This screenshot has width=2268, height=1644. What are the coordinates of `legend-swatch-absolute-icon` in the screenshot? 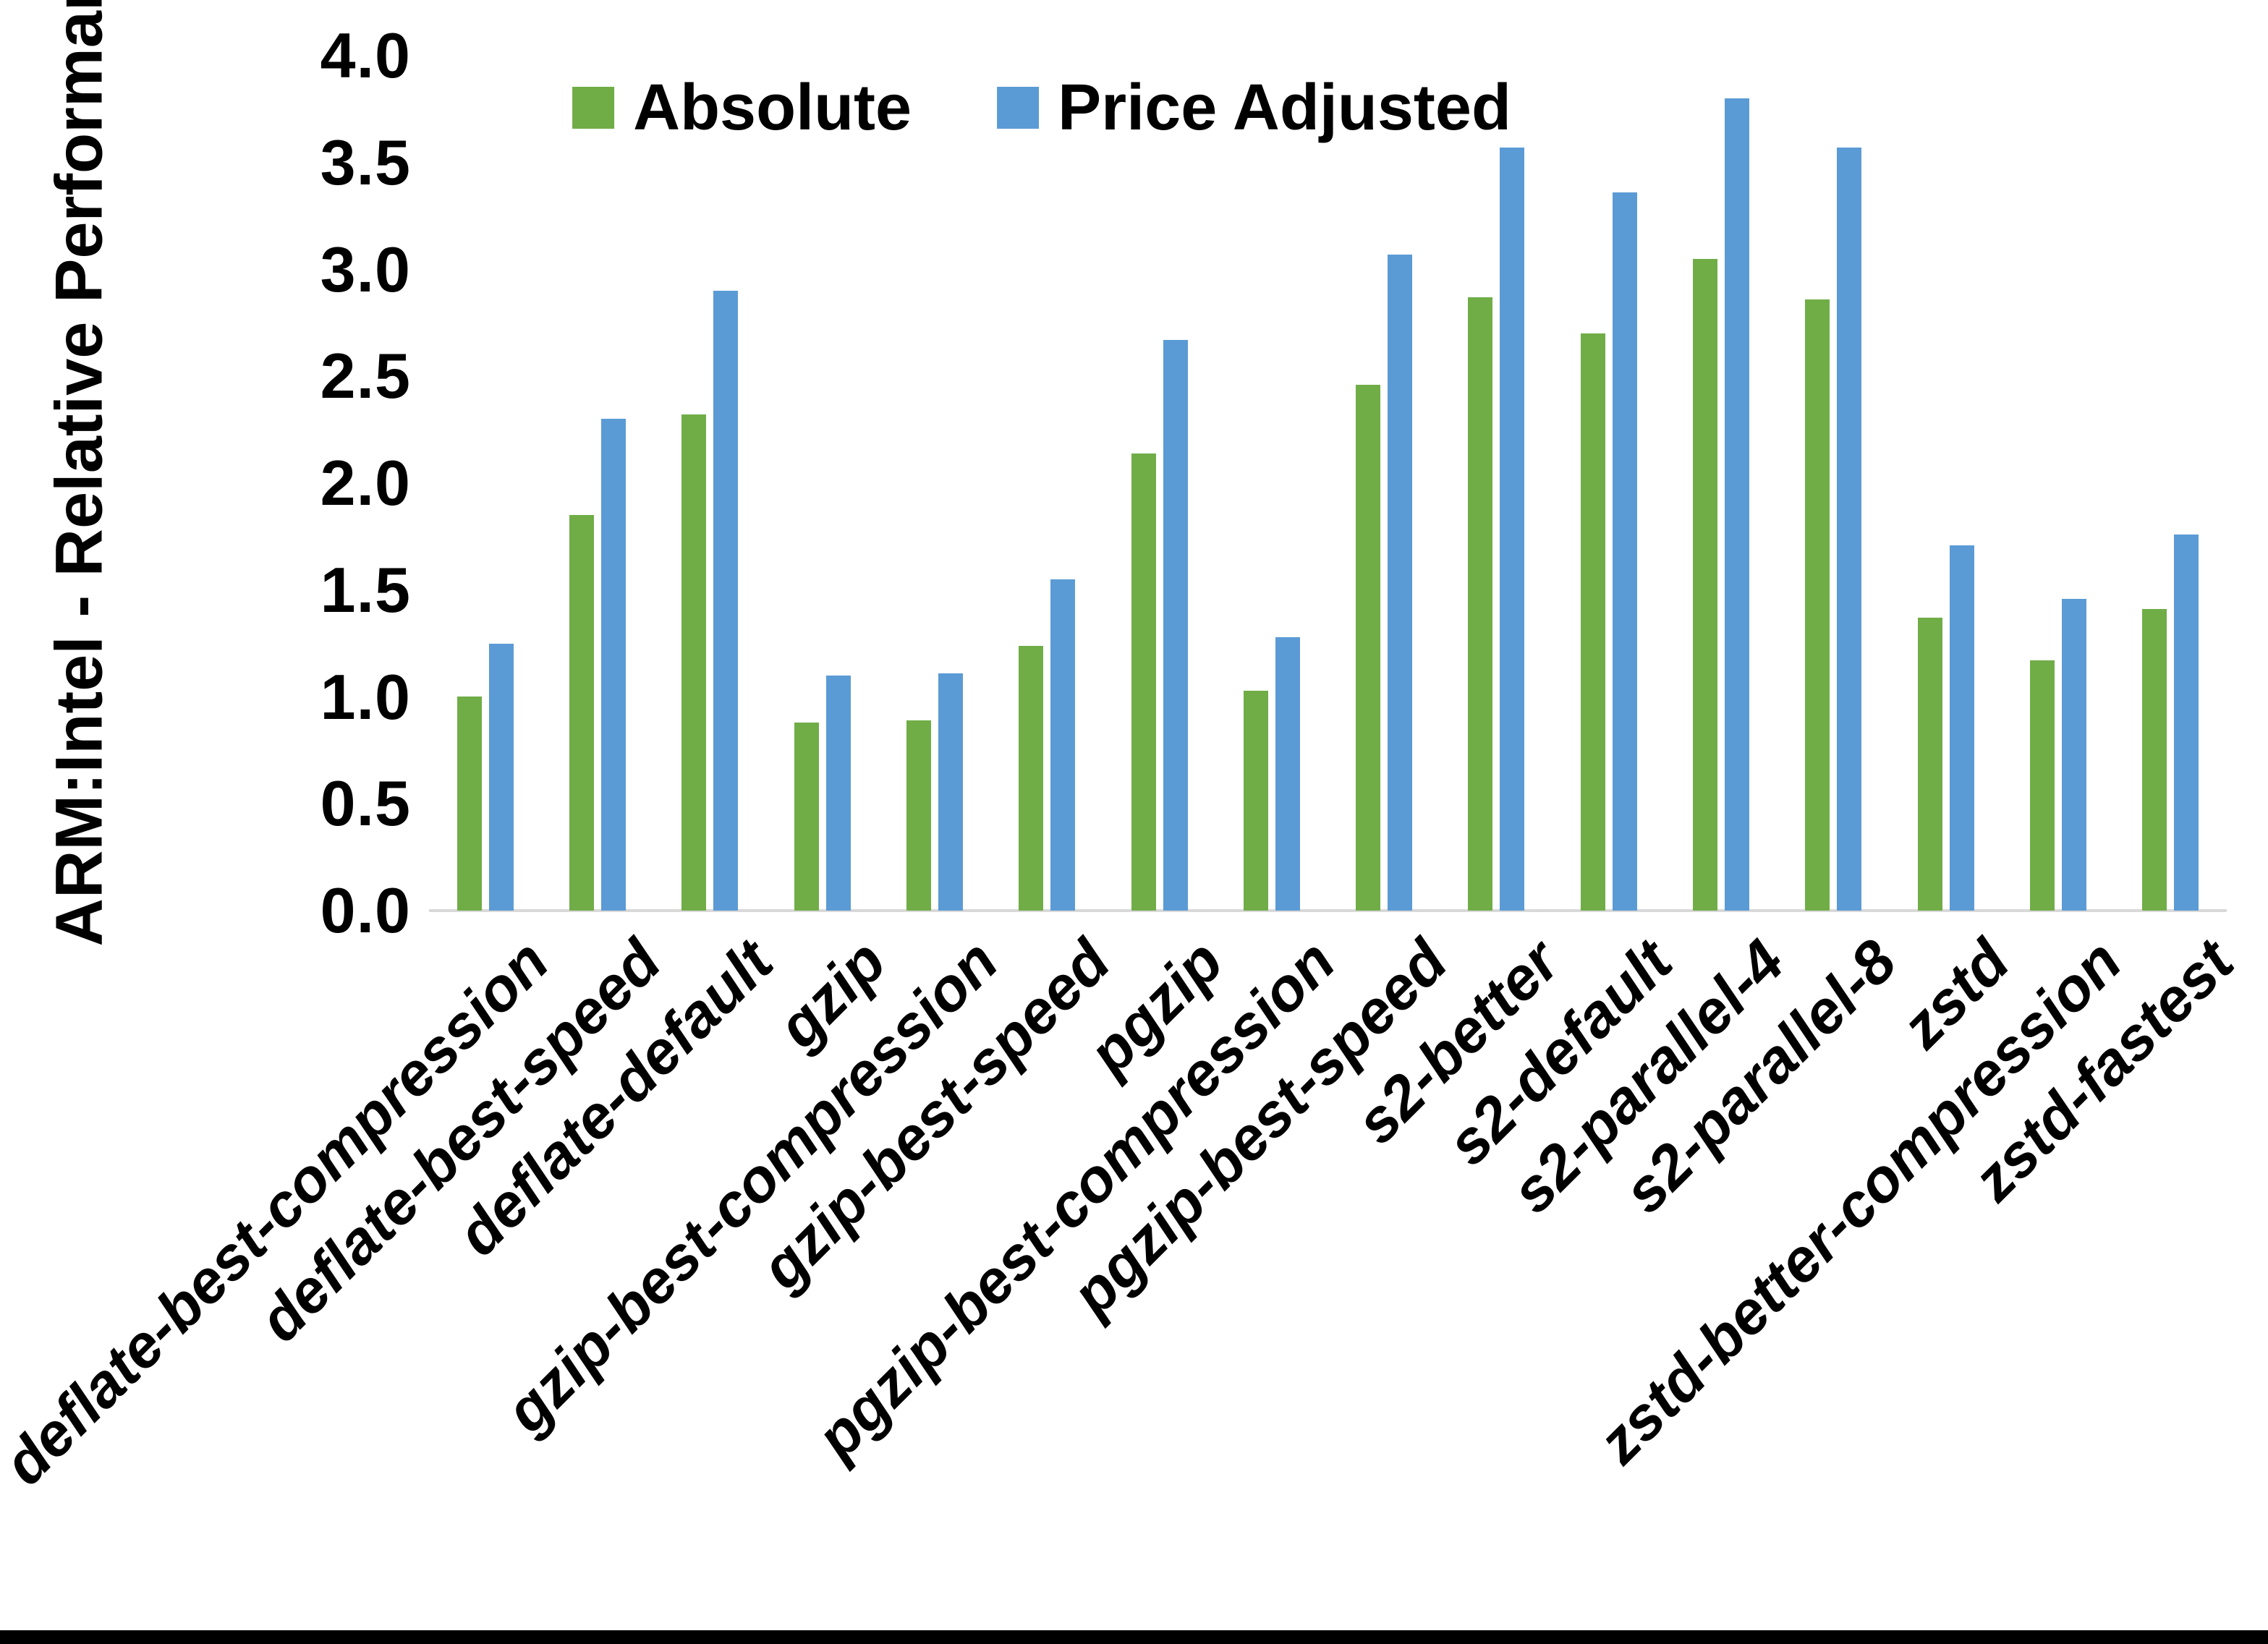 It's located at (593, 108).